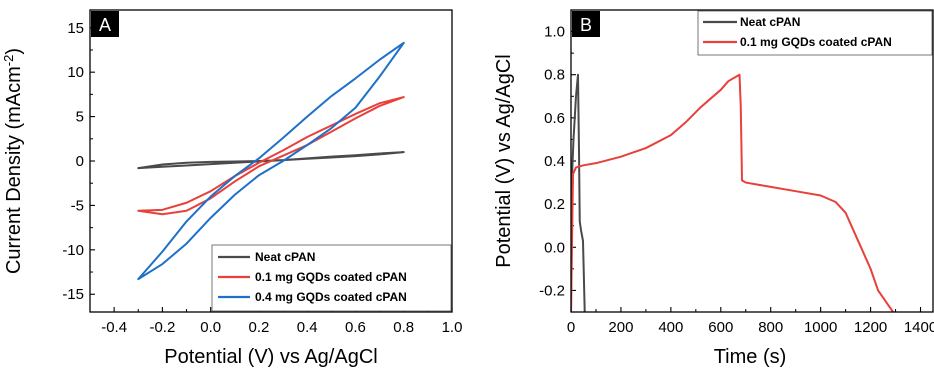 The image size is (934, 375). What do you see at coordinates (259, 327) in the screenshot?
I see `panel-a-x-tick-label: 0.2` at bounding box center [259, 327].